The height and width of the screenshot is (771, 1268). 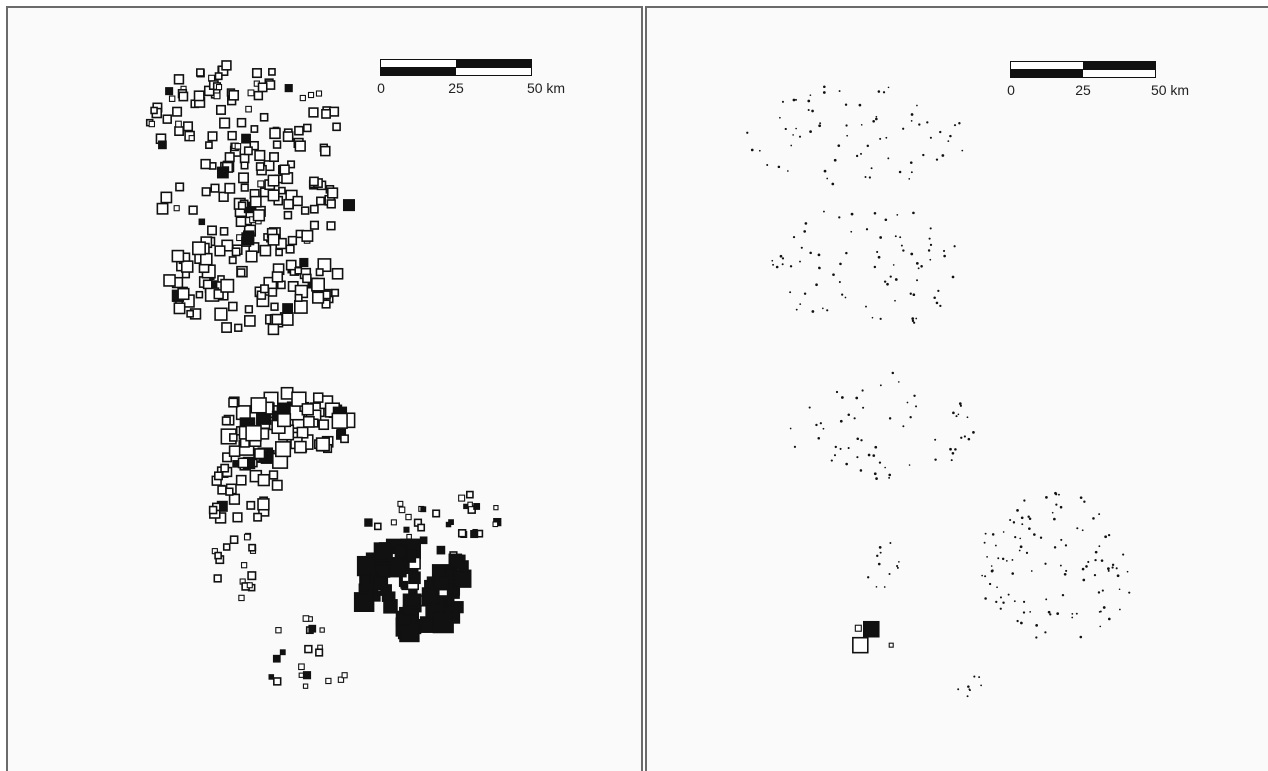 What do you see at coordinates (1083, 90) in the screenshot?
I see `scale-label-25: 25` at bounding box center [1083, 90].